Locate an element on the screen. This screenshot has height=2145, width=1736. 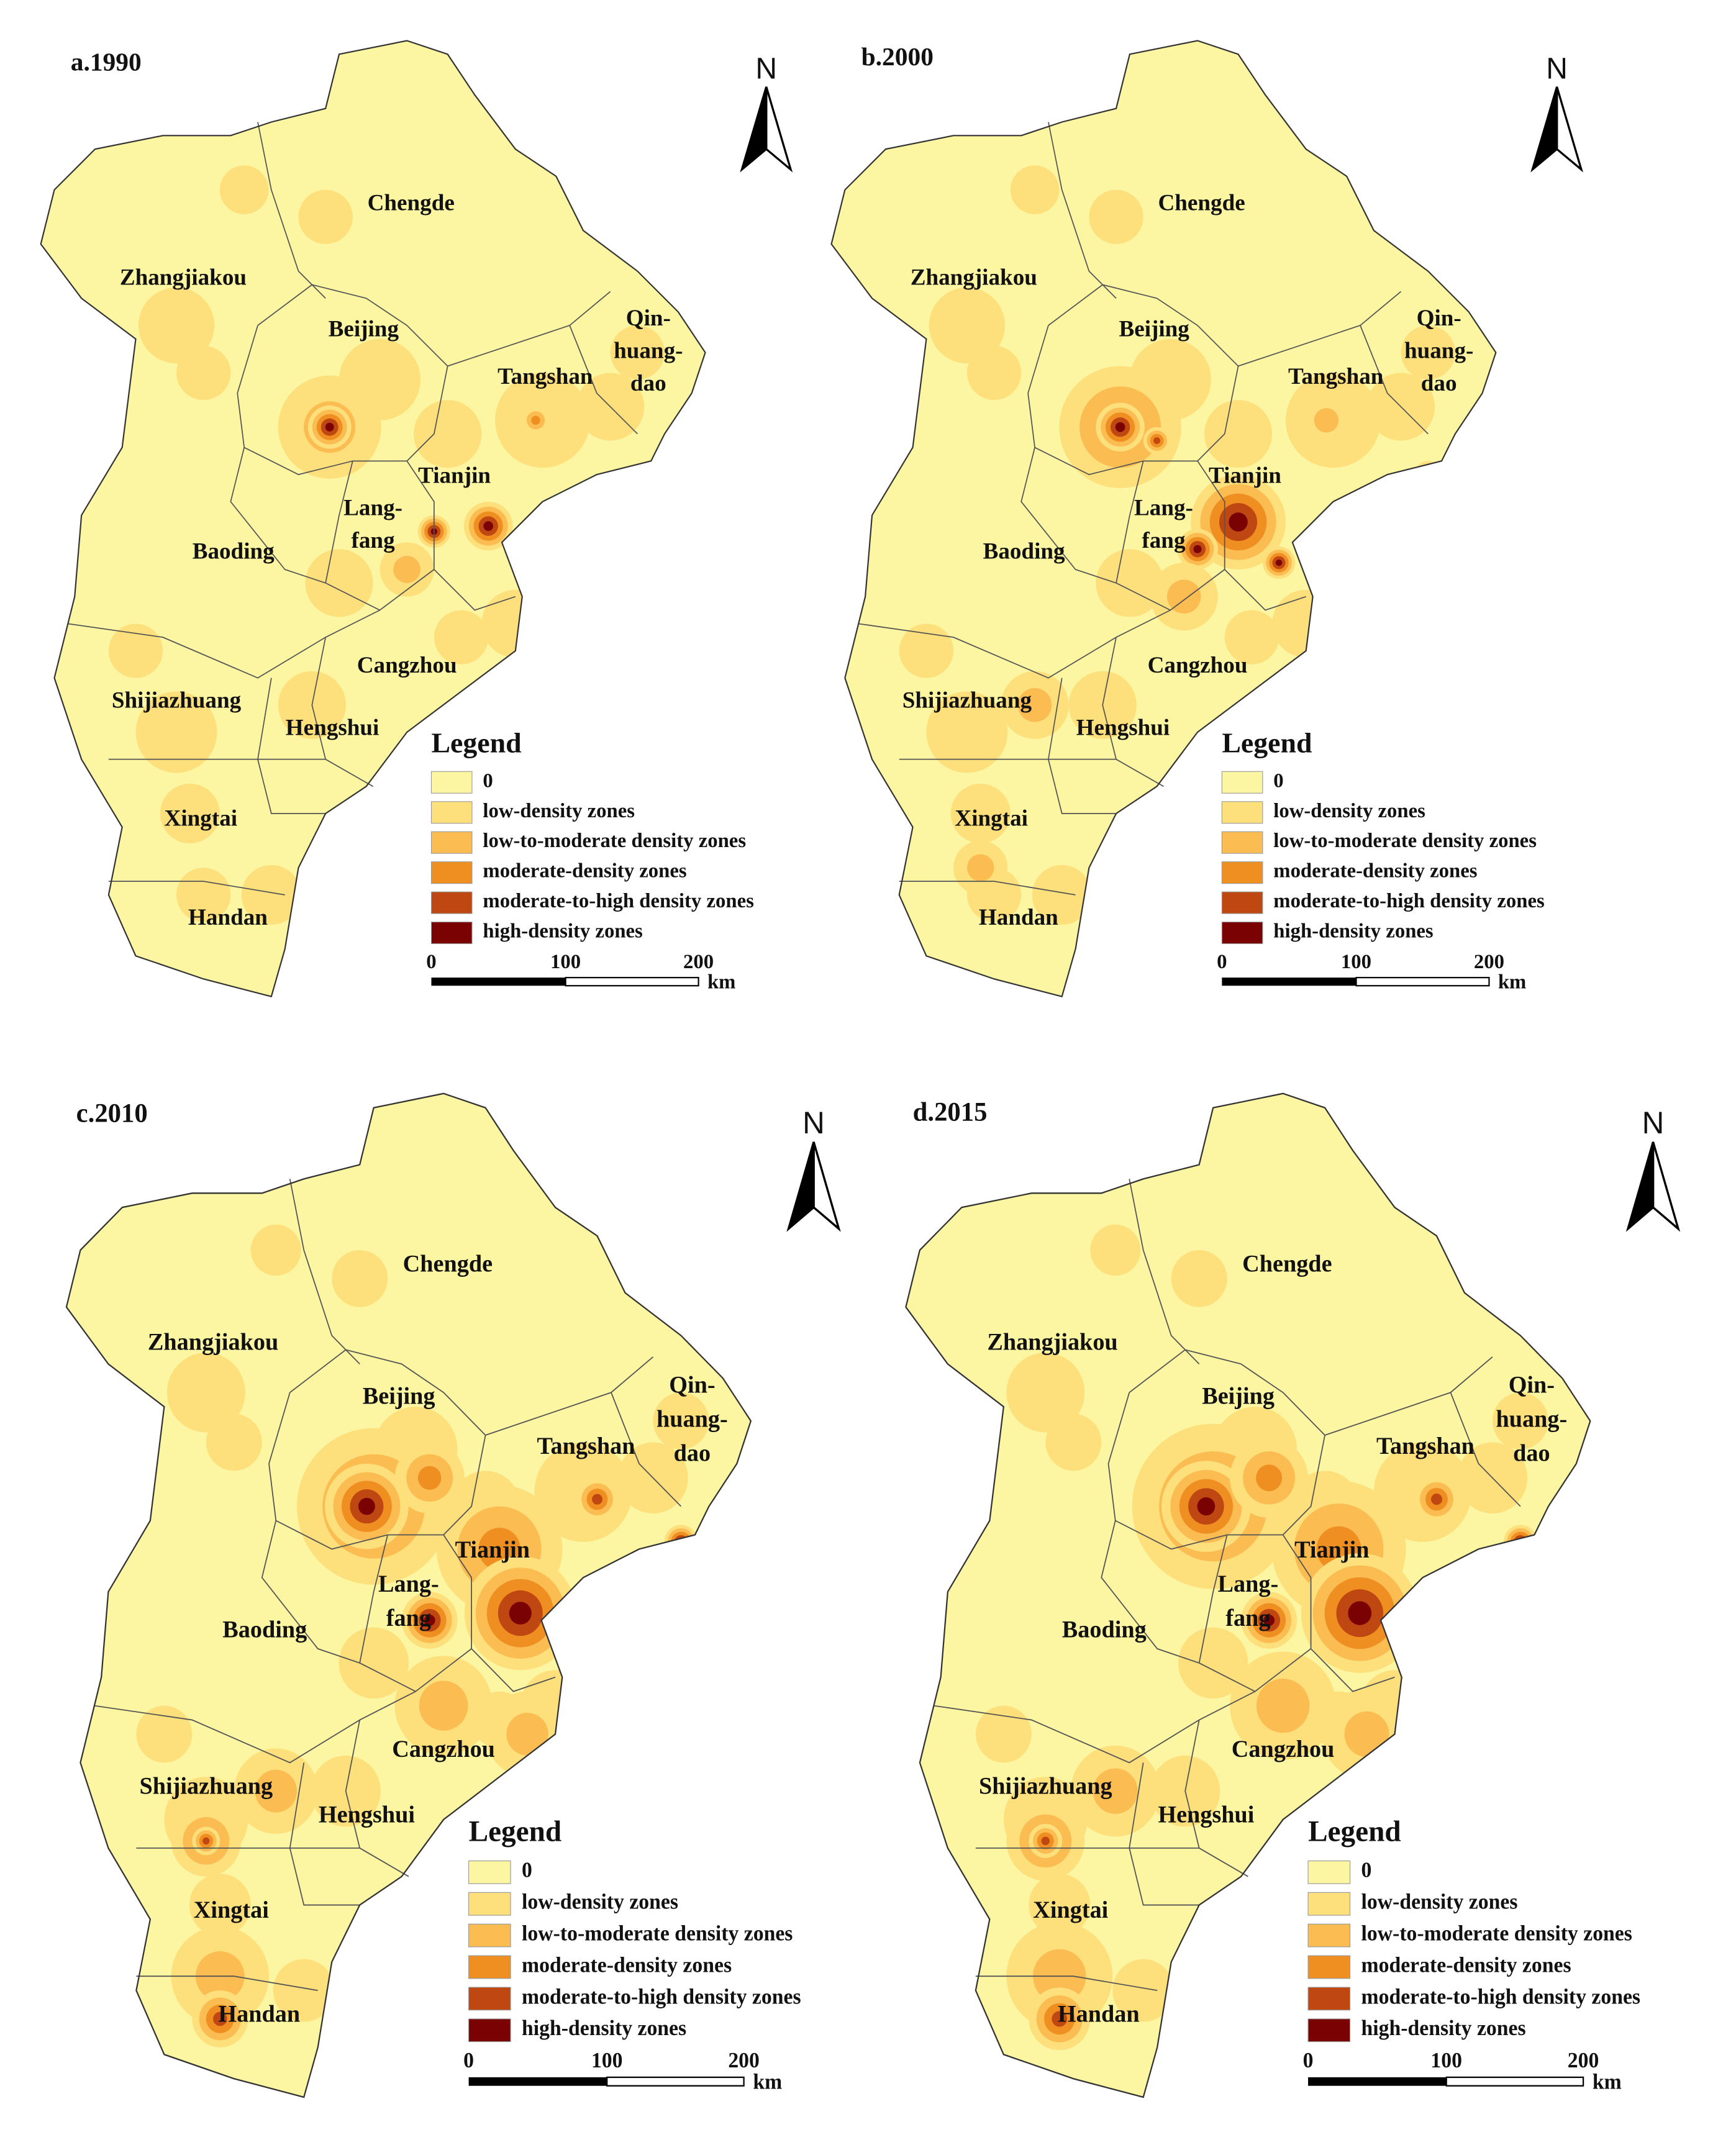
panel-title: c.2010 is located at coordinates (112, 1113).